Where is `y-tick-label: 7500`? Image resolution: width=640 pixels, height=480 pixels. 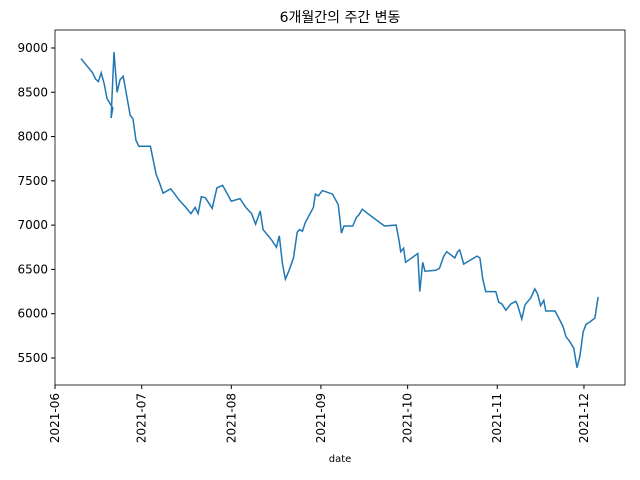 y-tick-label: 7500 is located at coordinates (32, 181).